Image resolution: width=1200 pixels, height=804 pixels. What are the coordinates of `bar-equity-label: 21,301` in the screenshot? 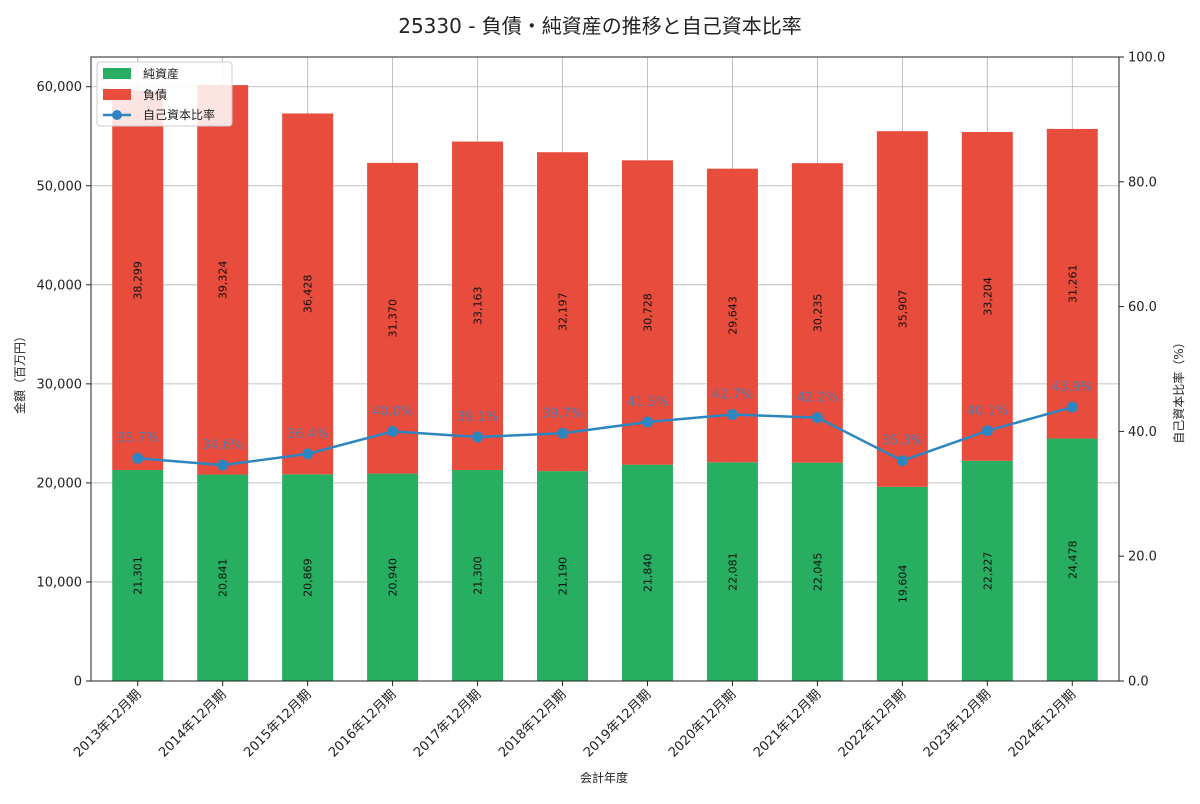 It's located at (138, 575).